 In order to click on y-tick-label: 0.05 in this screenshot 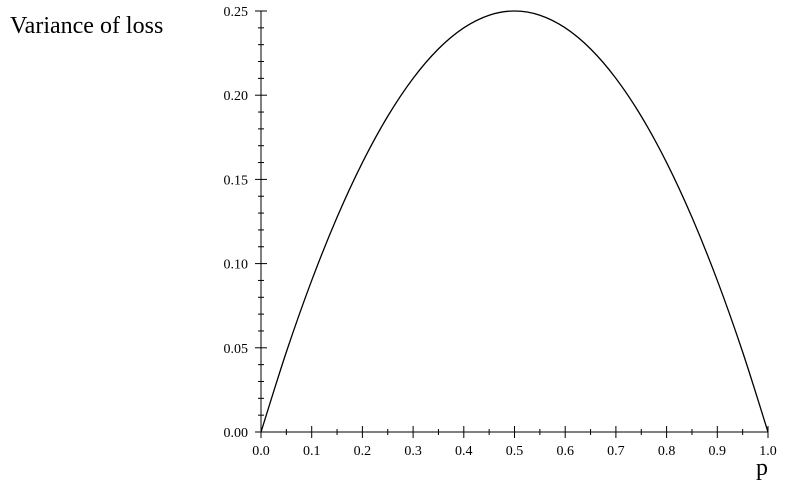, I will do `click(236, 349)`.